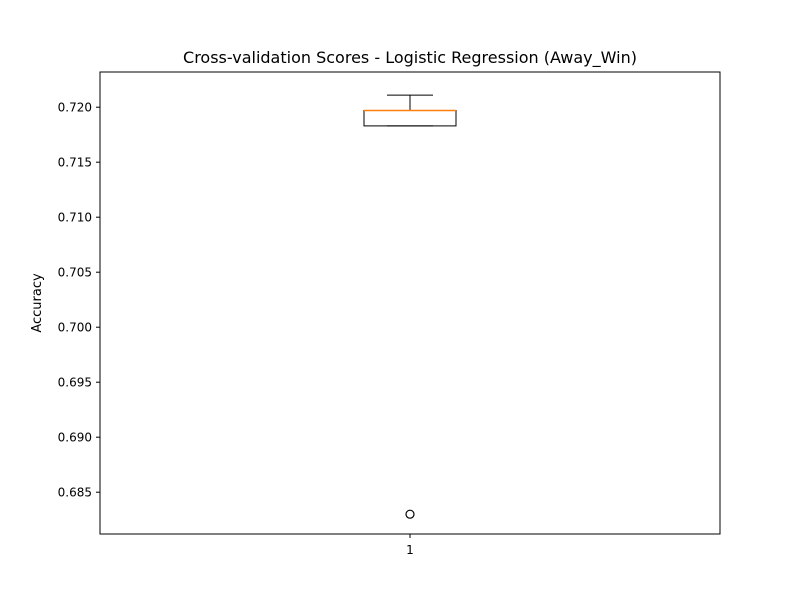 This screenshot has height=600, width=800. What do you see at coordinates (75, 273) in the screenshot?
I see `y-tick-label: 0.705` at bounding box center [75, 273].